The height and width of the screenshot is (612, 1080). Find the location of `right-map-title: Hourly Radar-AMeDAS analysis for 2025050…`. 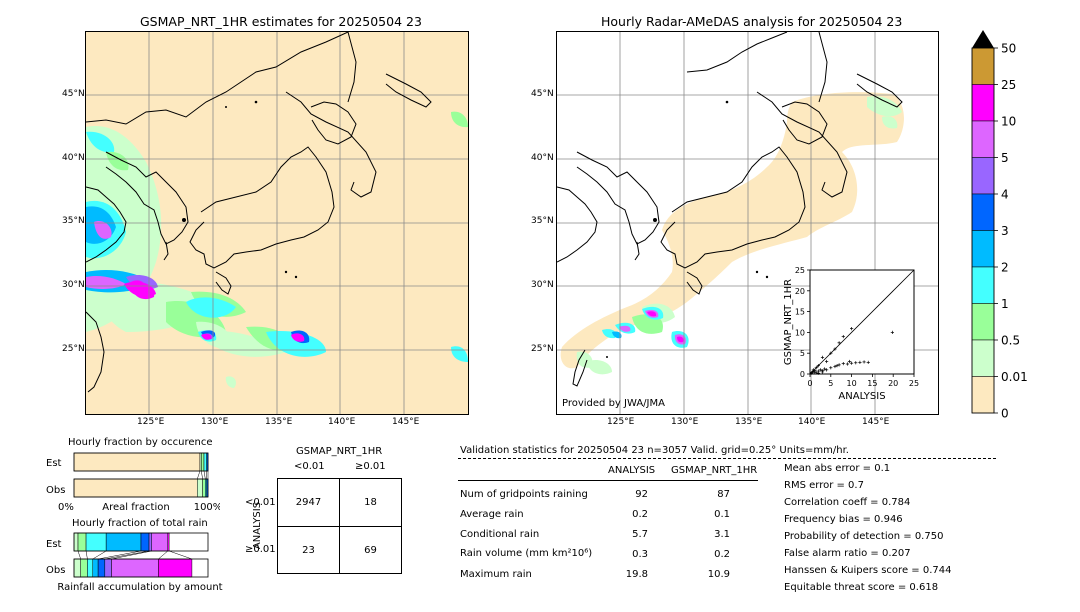

right-map-title: Hourly Radar-AMeDAS analysis for 2025050… is located at coordinates (752, 21).